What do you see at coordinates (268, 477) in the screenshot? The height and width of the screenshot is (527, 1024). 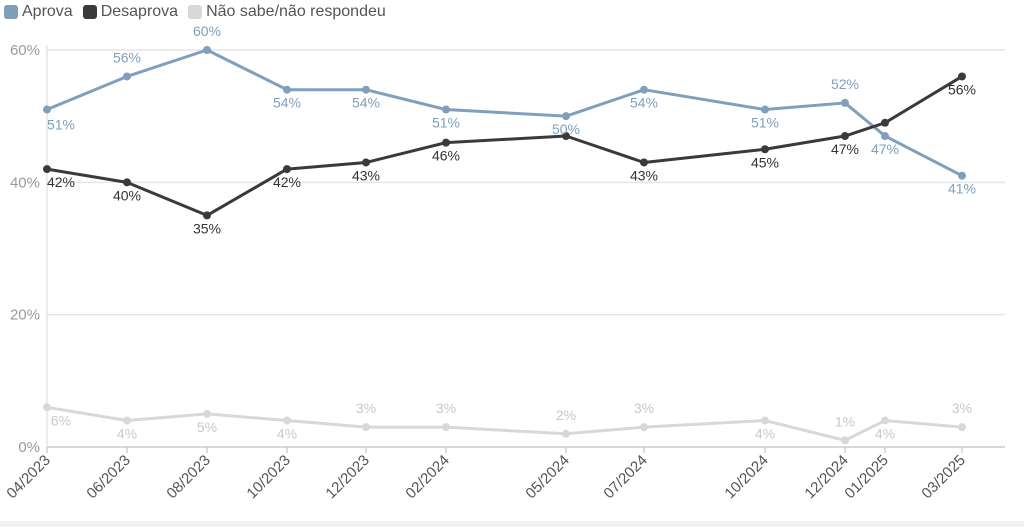 I see `x-tick-label: 10/2023` at bounding box center [268, 477].